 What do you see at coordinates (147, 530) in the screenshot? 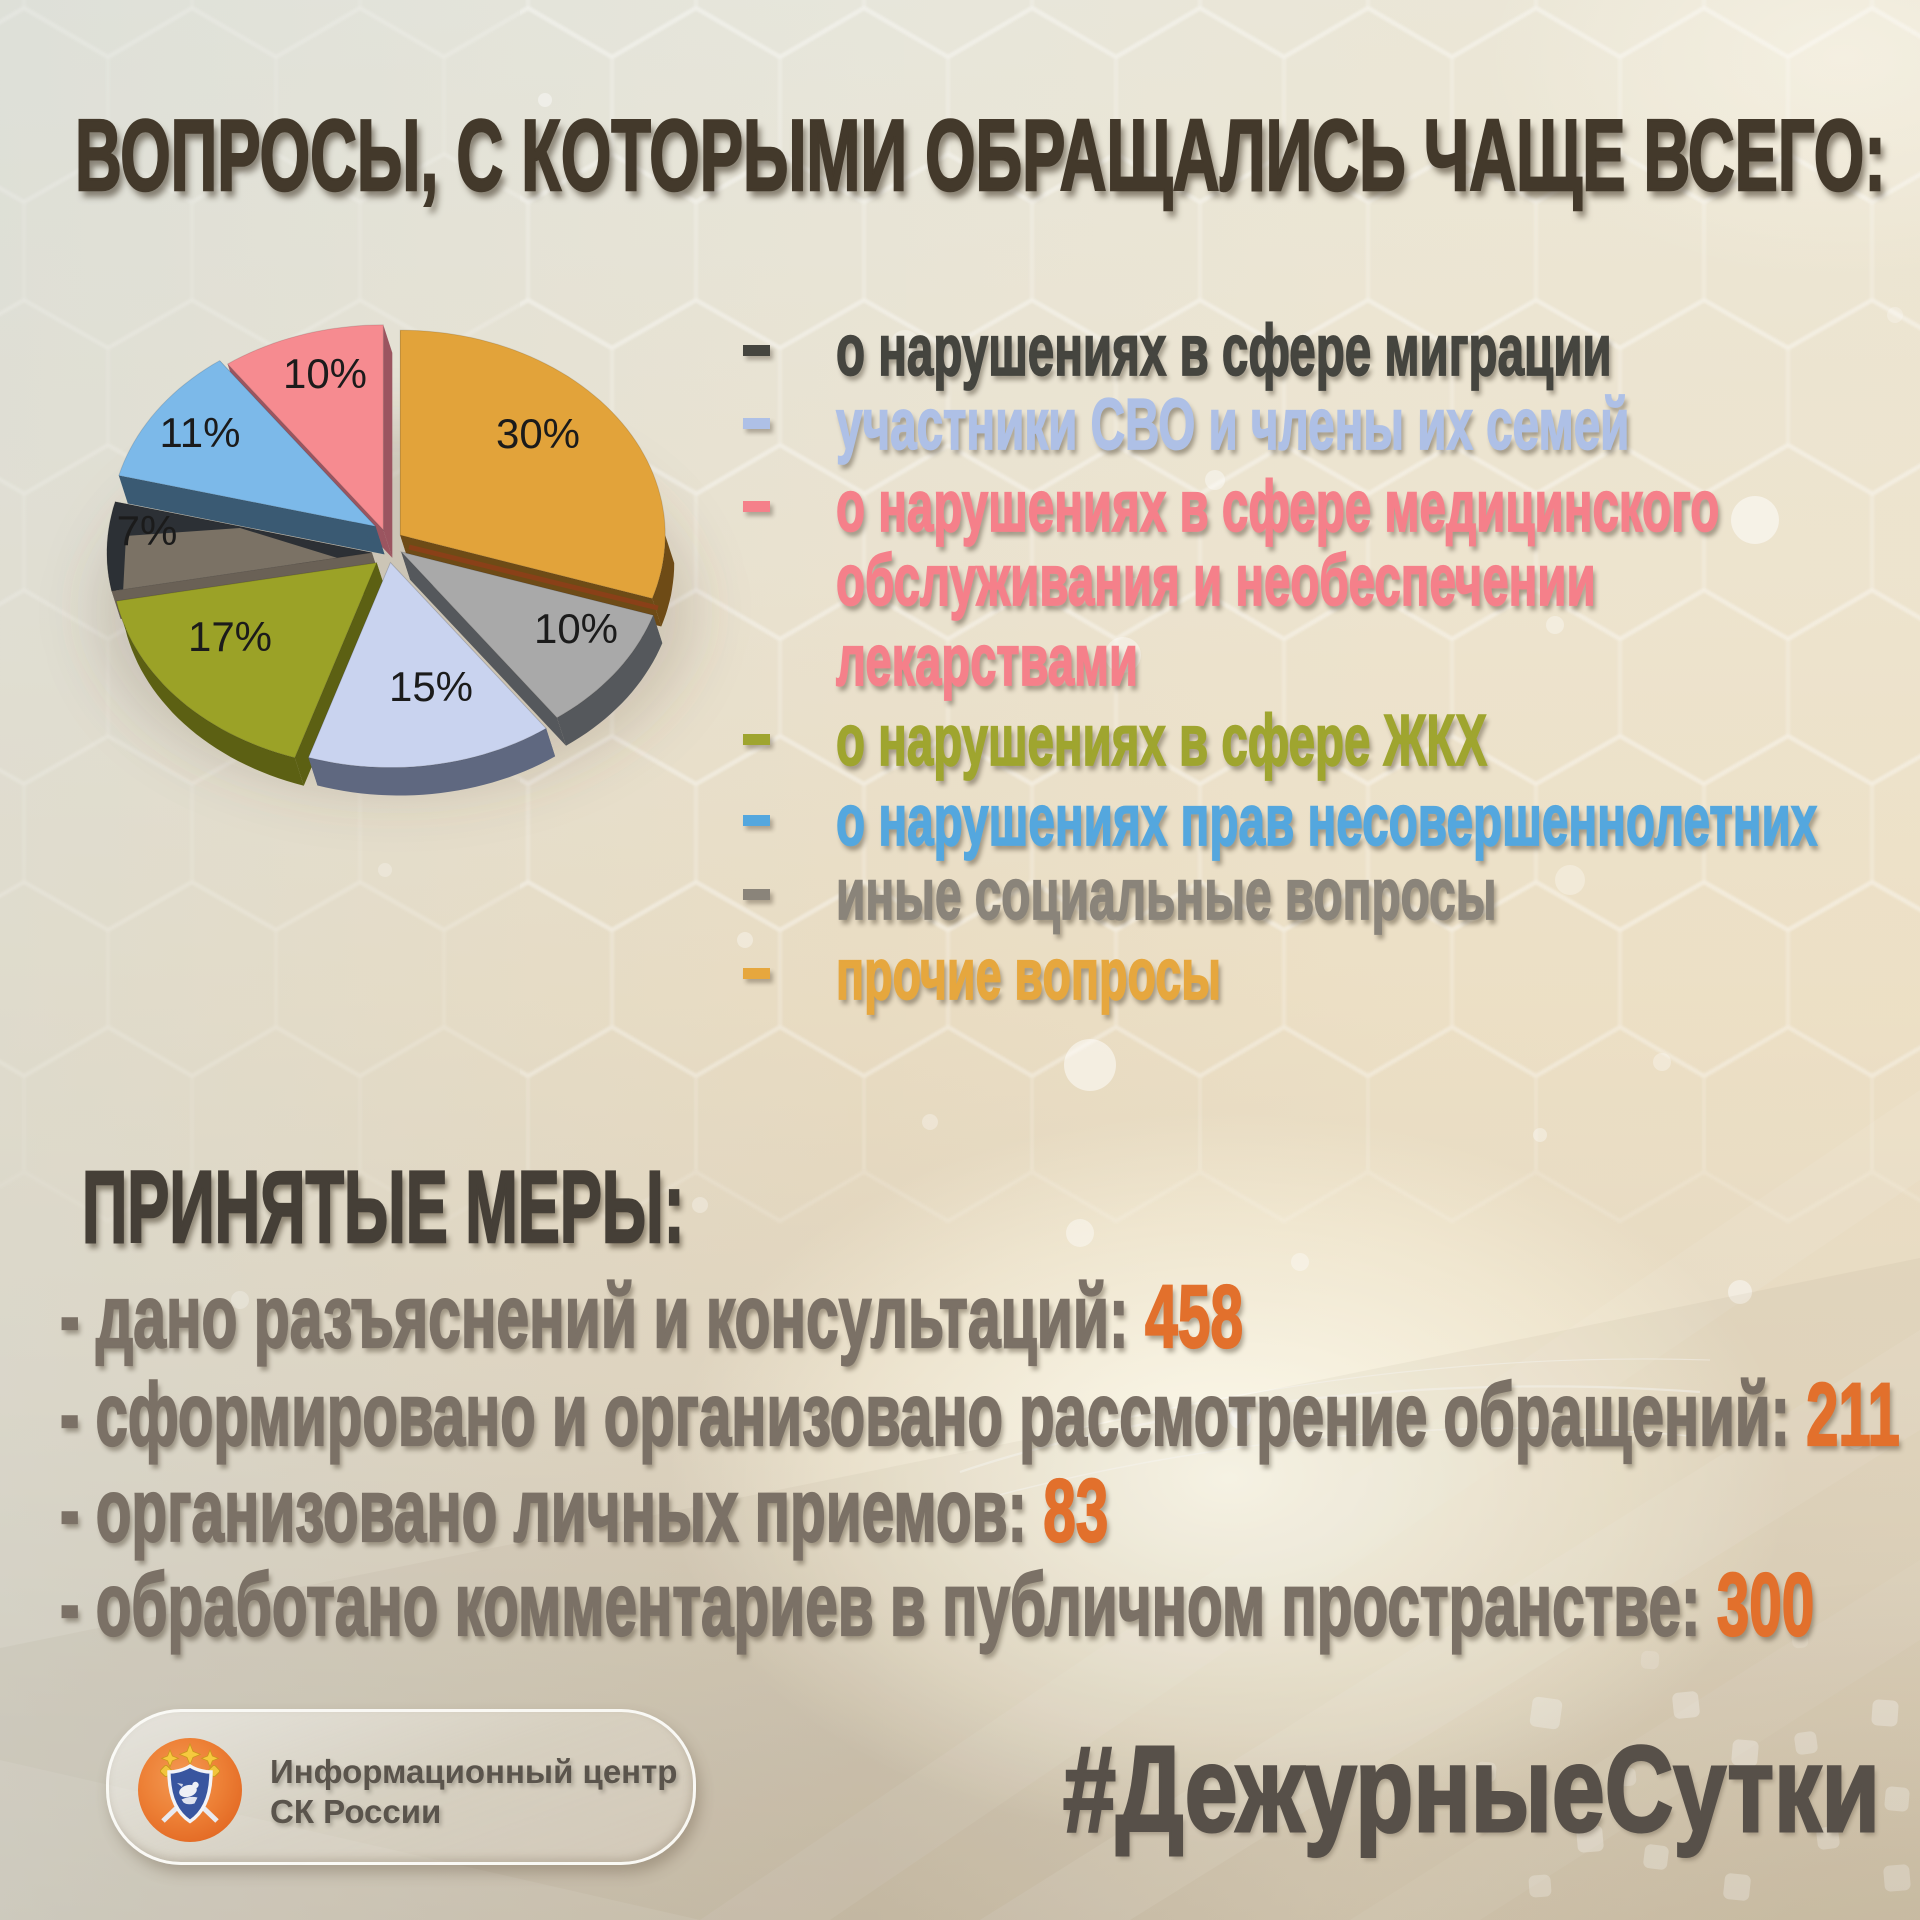
I see `svg-text: 7%` at bounding box center [147, 530].